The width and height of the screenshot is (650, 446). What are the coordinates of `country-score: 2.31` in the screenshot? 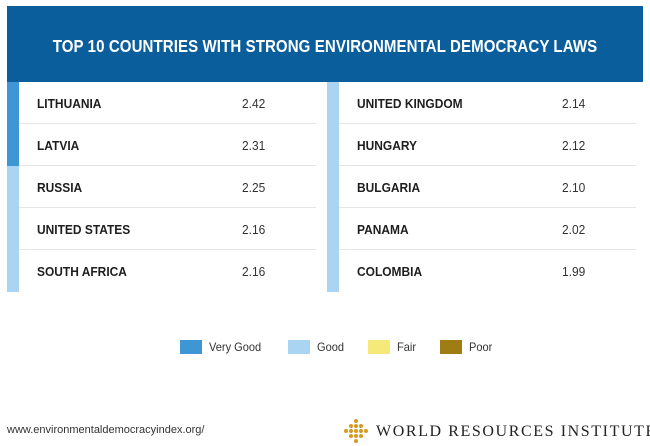 It's located at (254, 145).